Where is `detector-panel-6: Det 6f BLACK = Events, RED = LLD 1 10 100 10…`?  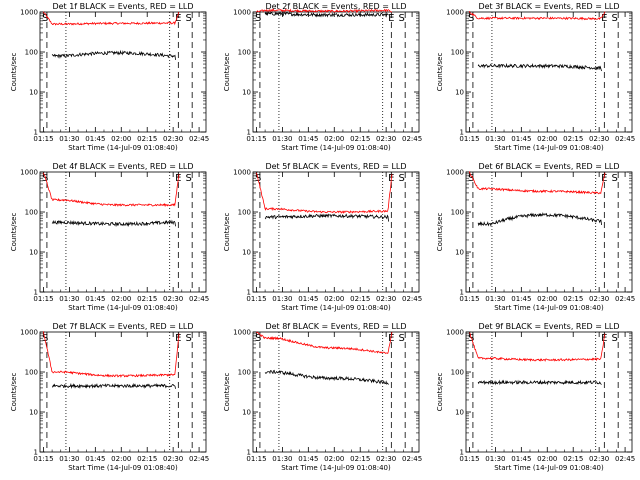 detector-panel-6: Det 6f BLACK = Events, RED = LLD 1 10 100 10… is located at coordinates (535, 237).